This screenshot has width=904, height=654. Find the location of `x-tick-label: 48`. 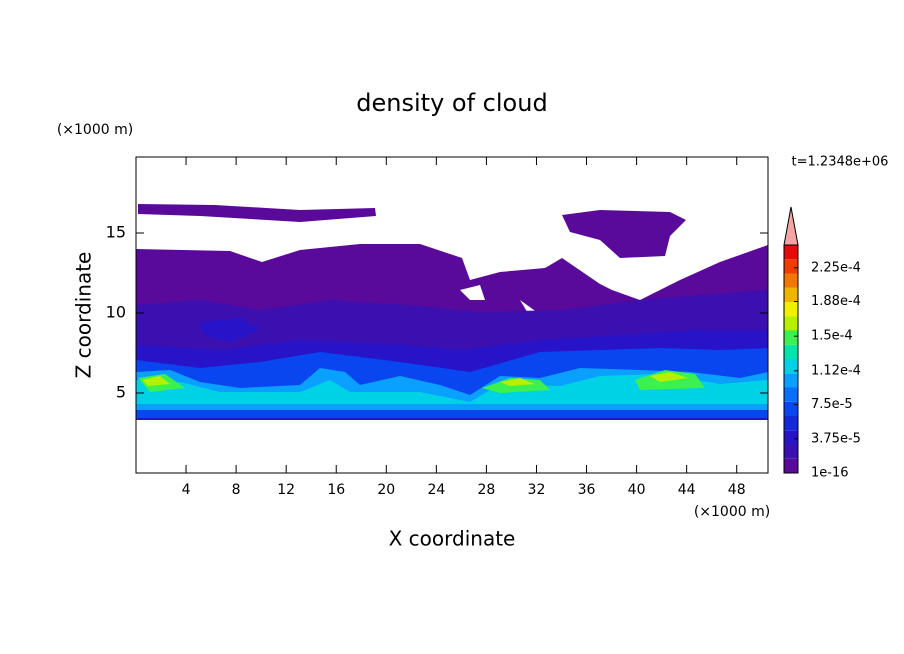

x-tick-label: 48 is located at coordinates (737, 490).